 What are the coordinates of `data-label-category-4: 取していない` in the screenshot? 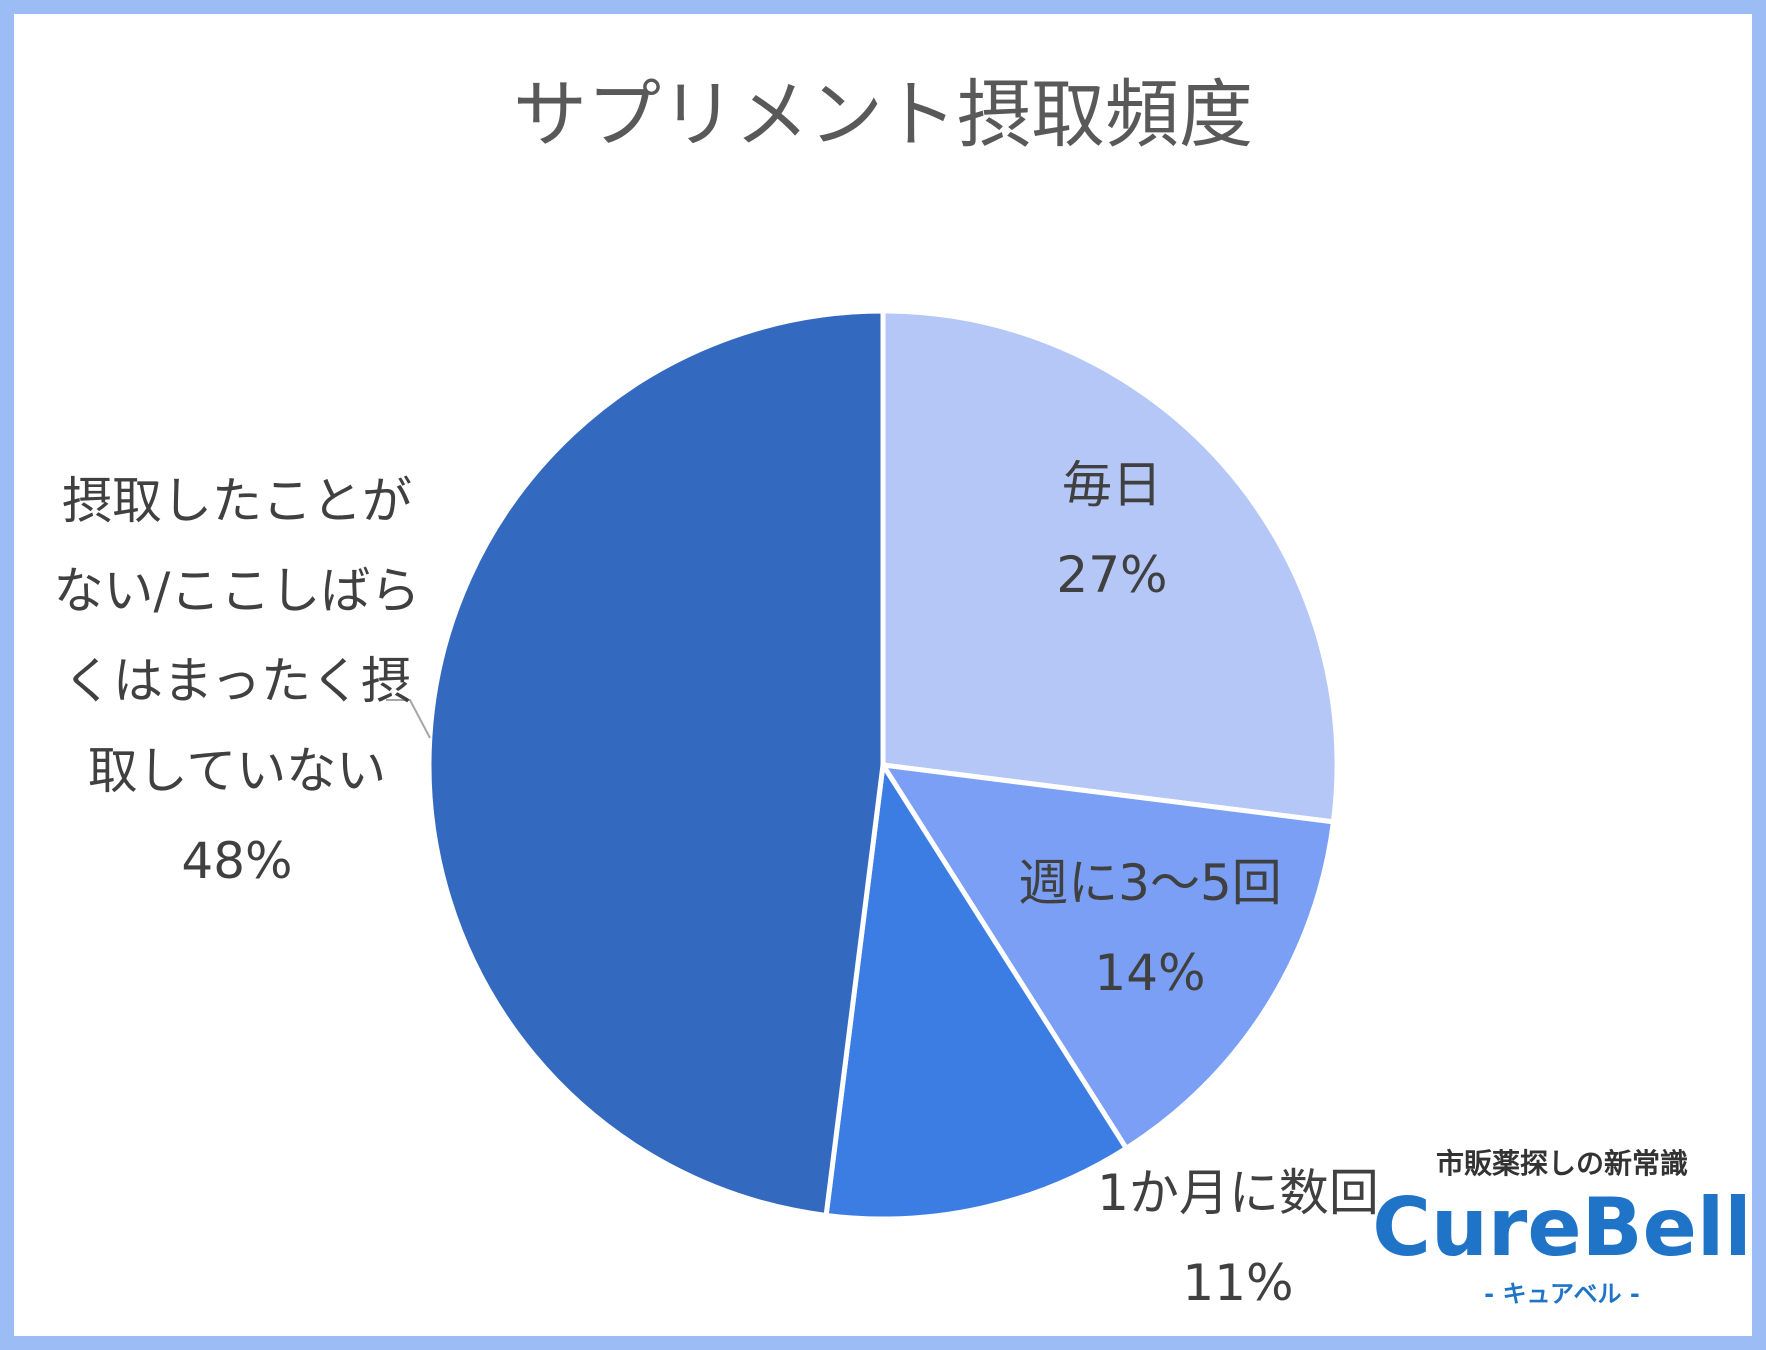 It's located at (237, 771).